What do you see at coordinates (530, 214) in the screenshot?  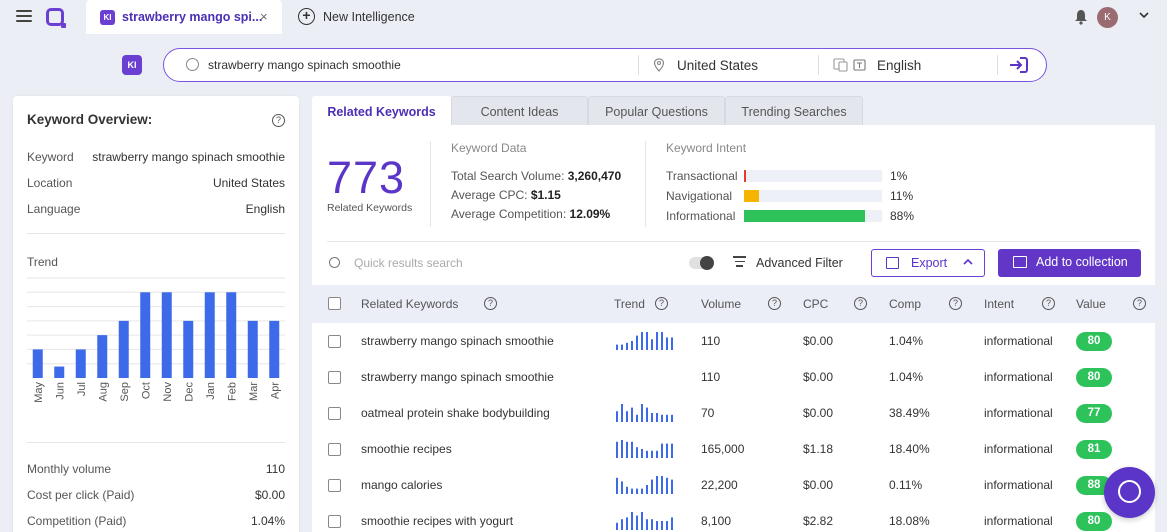 I see `average-competition: Average Competition: 12.09%` at bounding box center [530, 214].